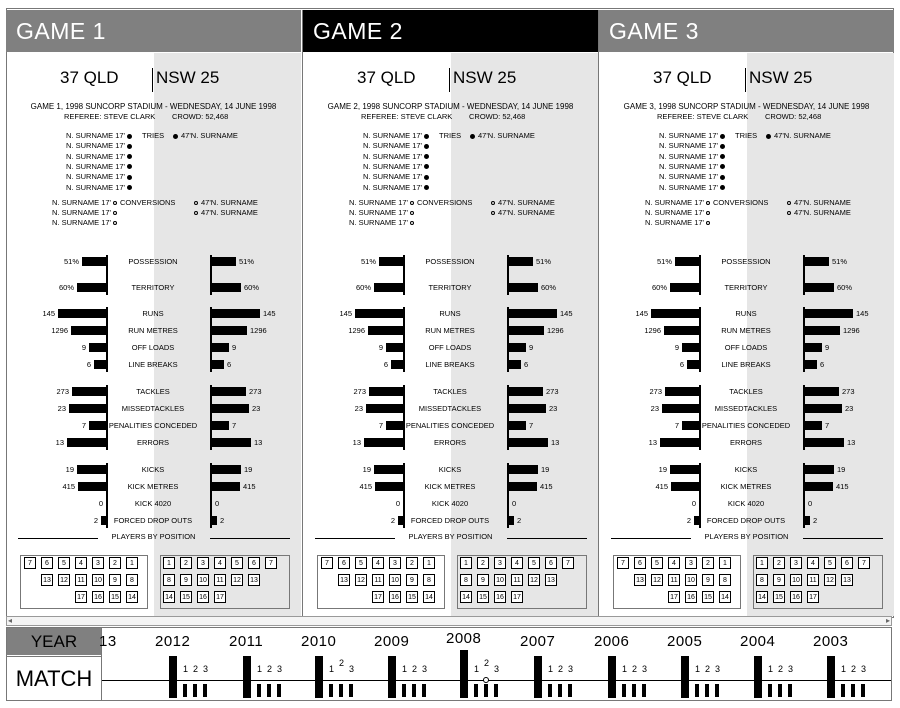 The height and width of the screenshot is (708, 900). I want to click on year-2011: 2011, so click(246, 641).